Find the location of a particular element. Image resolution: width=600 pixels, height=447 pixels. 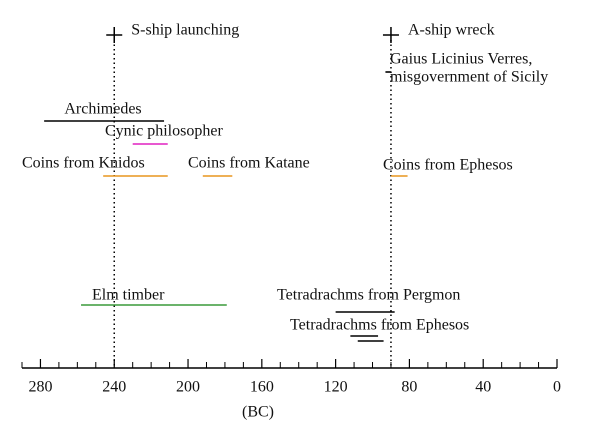

event-label: Archimedes is located at coordinates (102, 109).